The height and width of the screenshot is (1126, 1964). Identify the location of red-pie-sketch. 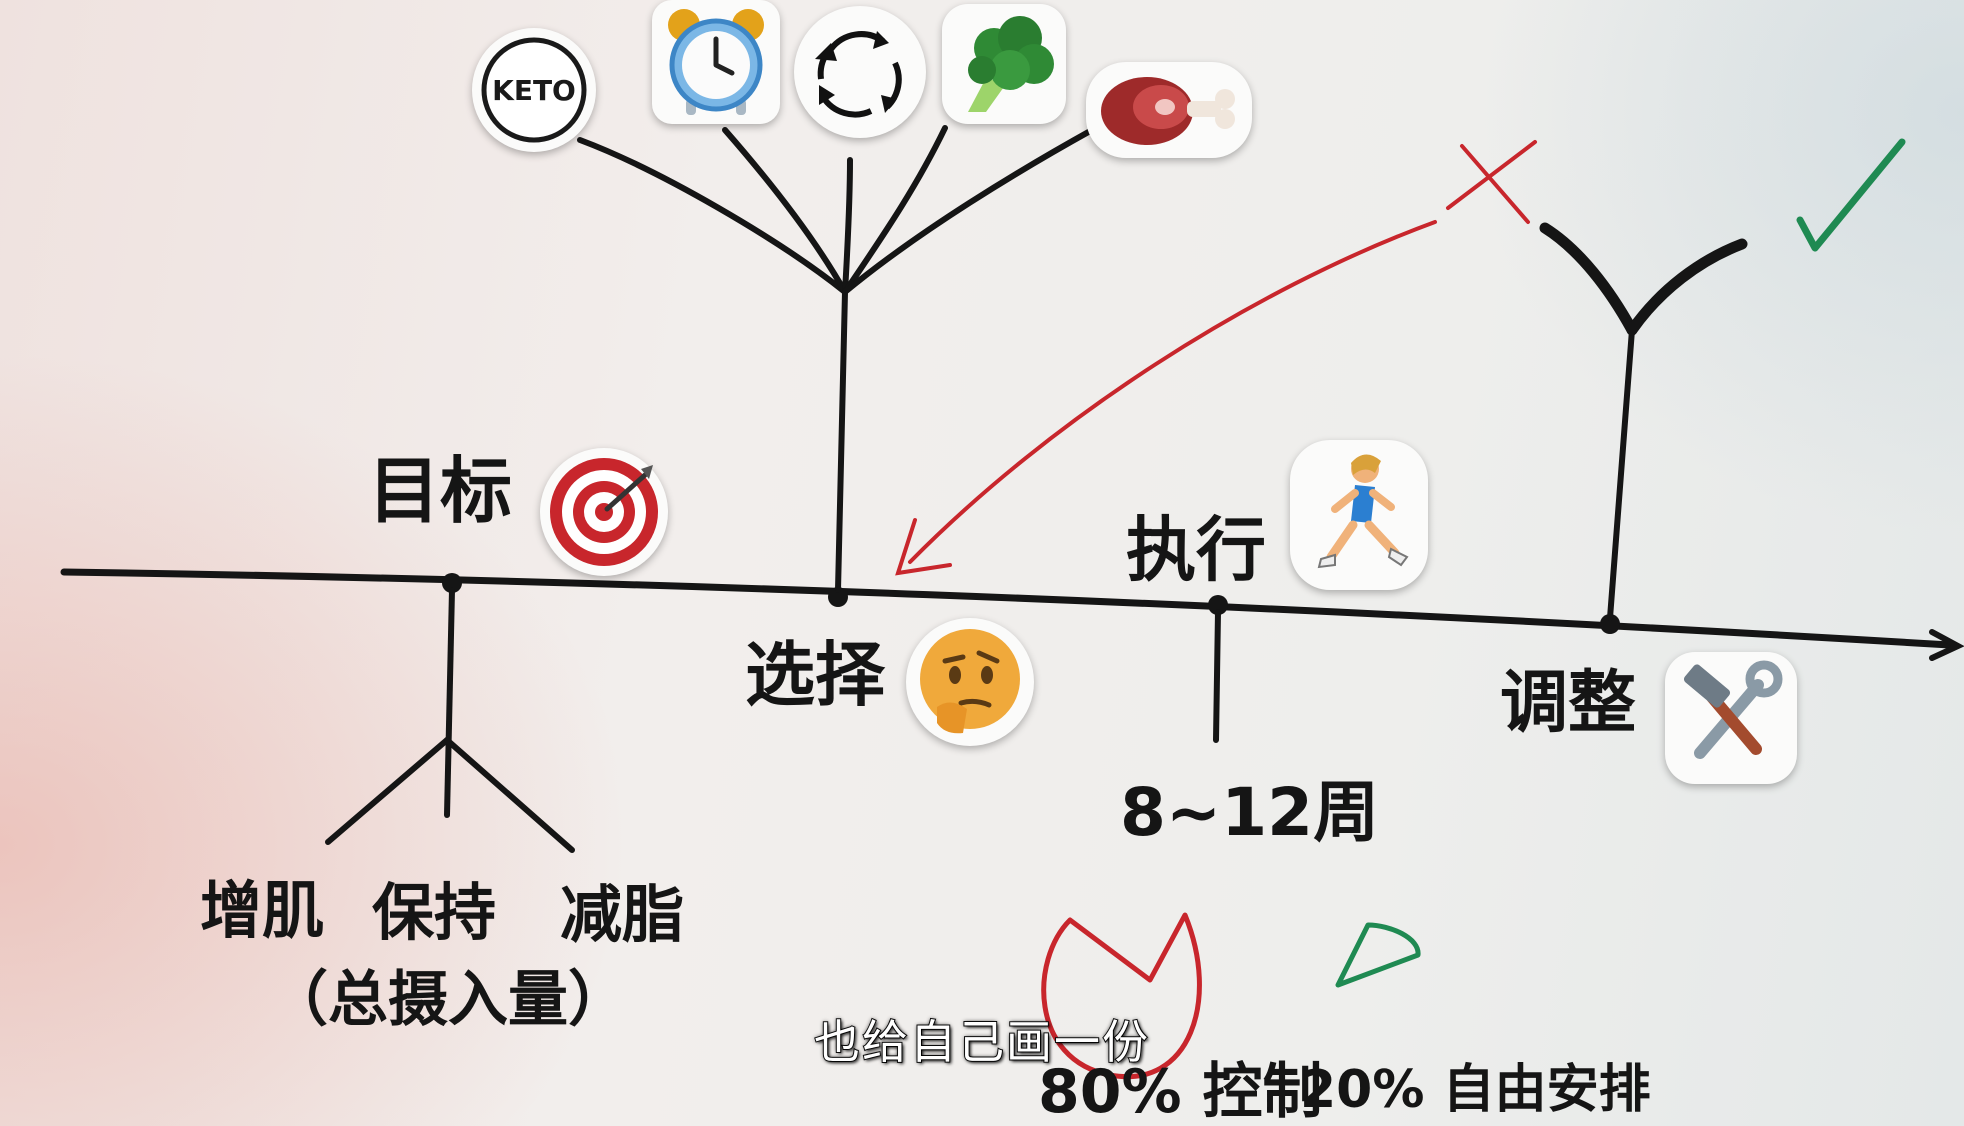
(1121, 996).